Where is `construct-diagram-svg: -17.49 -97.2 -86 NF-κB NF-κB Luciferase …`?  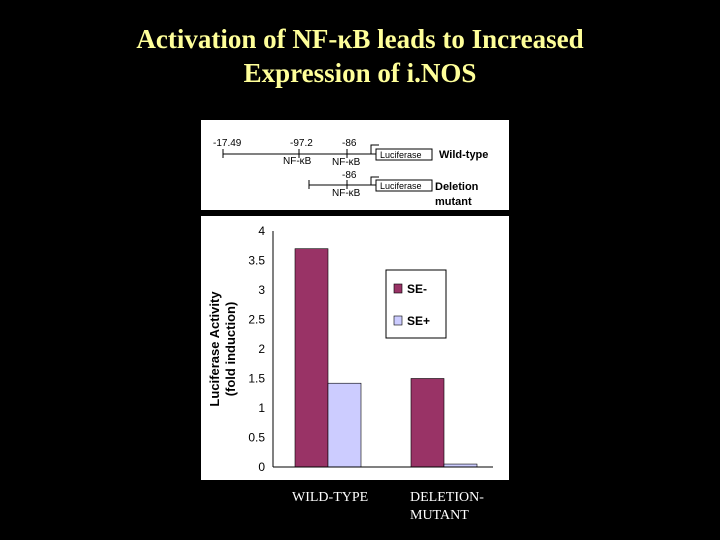
construct-diagram-svg: -17.49 -97.2 -86 NF-κB NF-κB Luciferase … is located at coordinates (350, 173).